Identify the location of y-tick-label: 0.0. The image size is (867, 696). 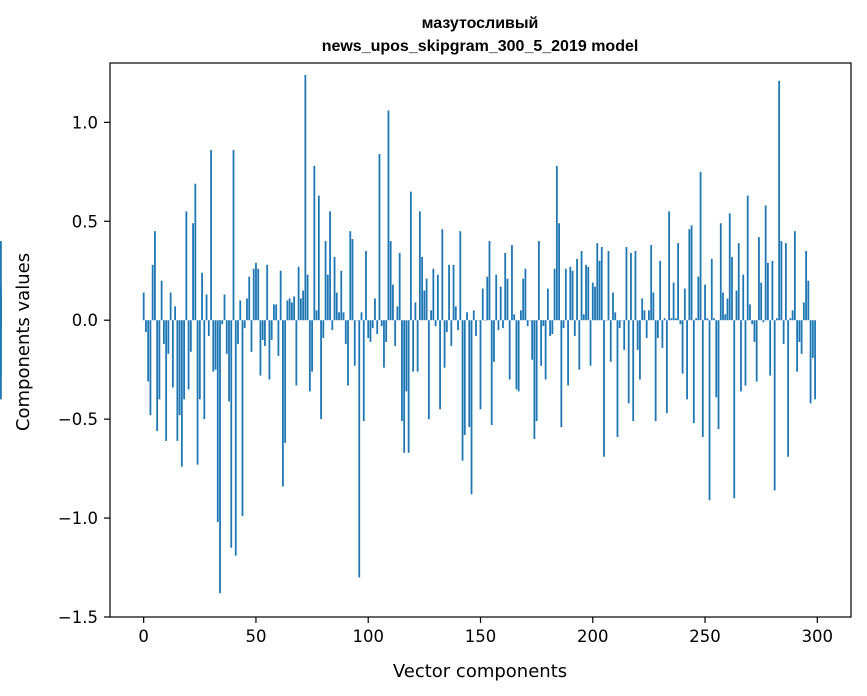
(85, 320).